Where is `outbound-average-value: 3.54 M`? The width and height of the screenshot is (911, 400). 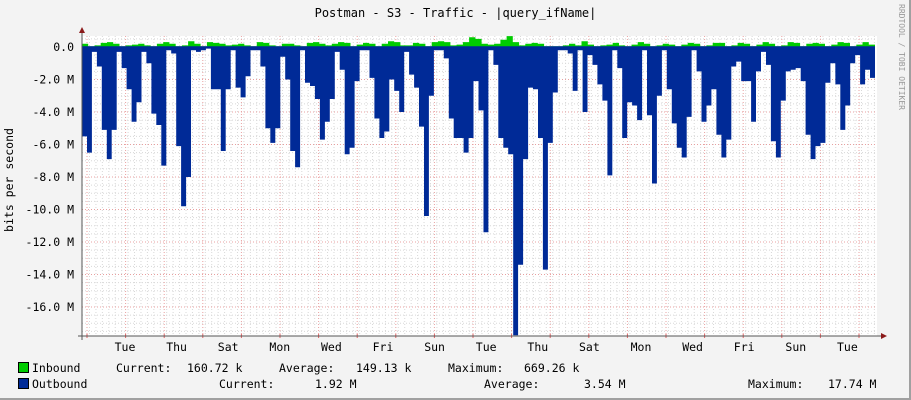
outbound-average-value: 3.54 M is located at coordinates (605, 384).